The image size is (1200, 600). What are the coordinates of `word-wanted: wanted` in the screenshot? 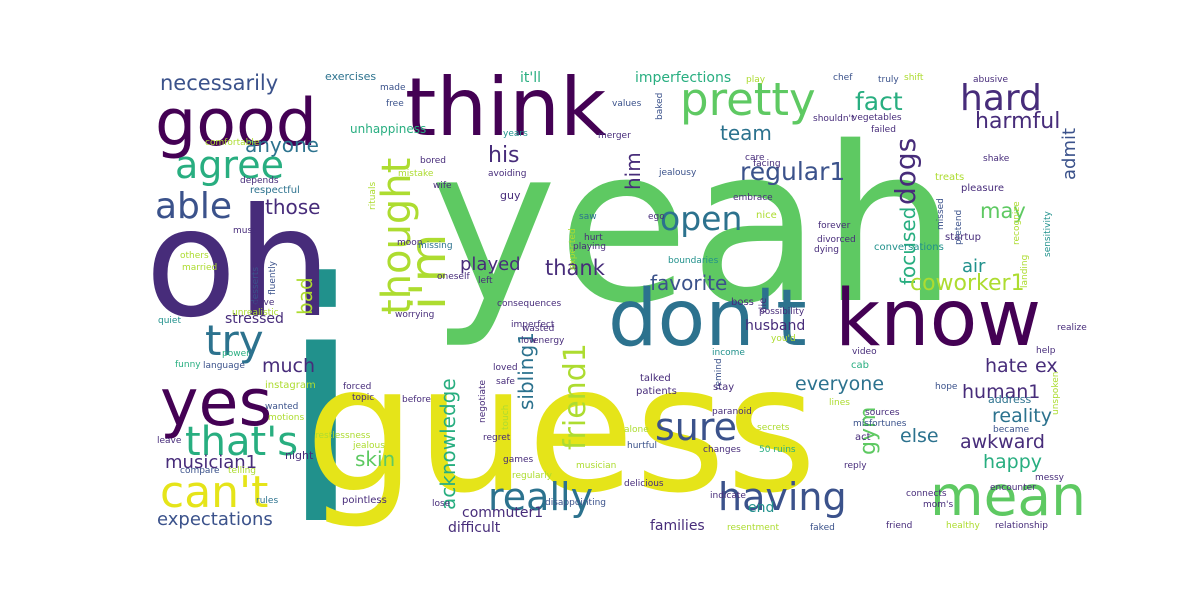 It's located at (281, 407).